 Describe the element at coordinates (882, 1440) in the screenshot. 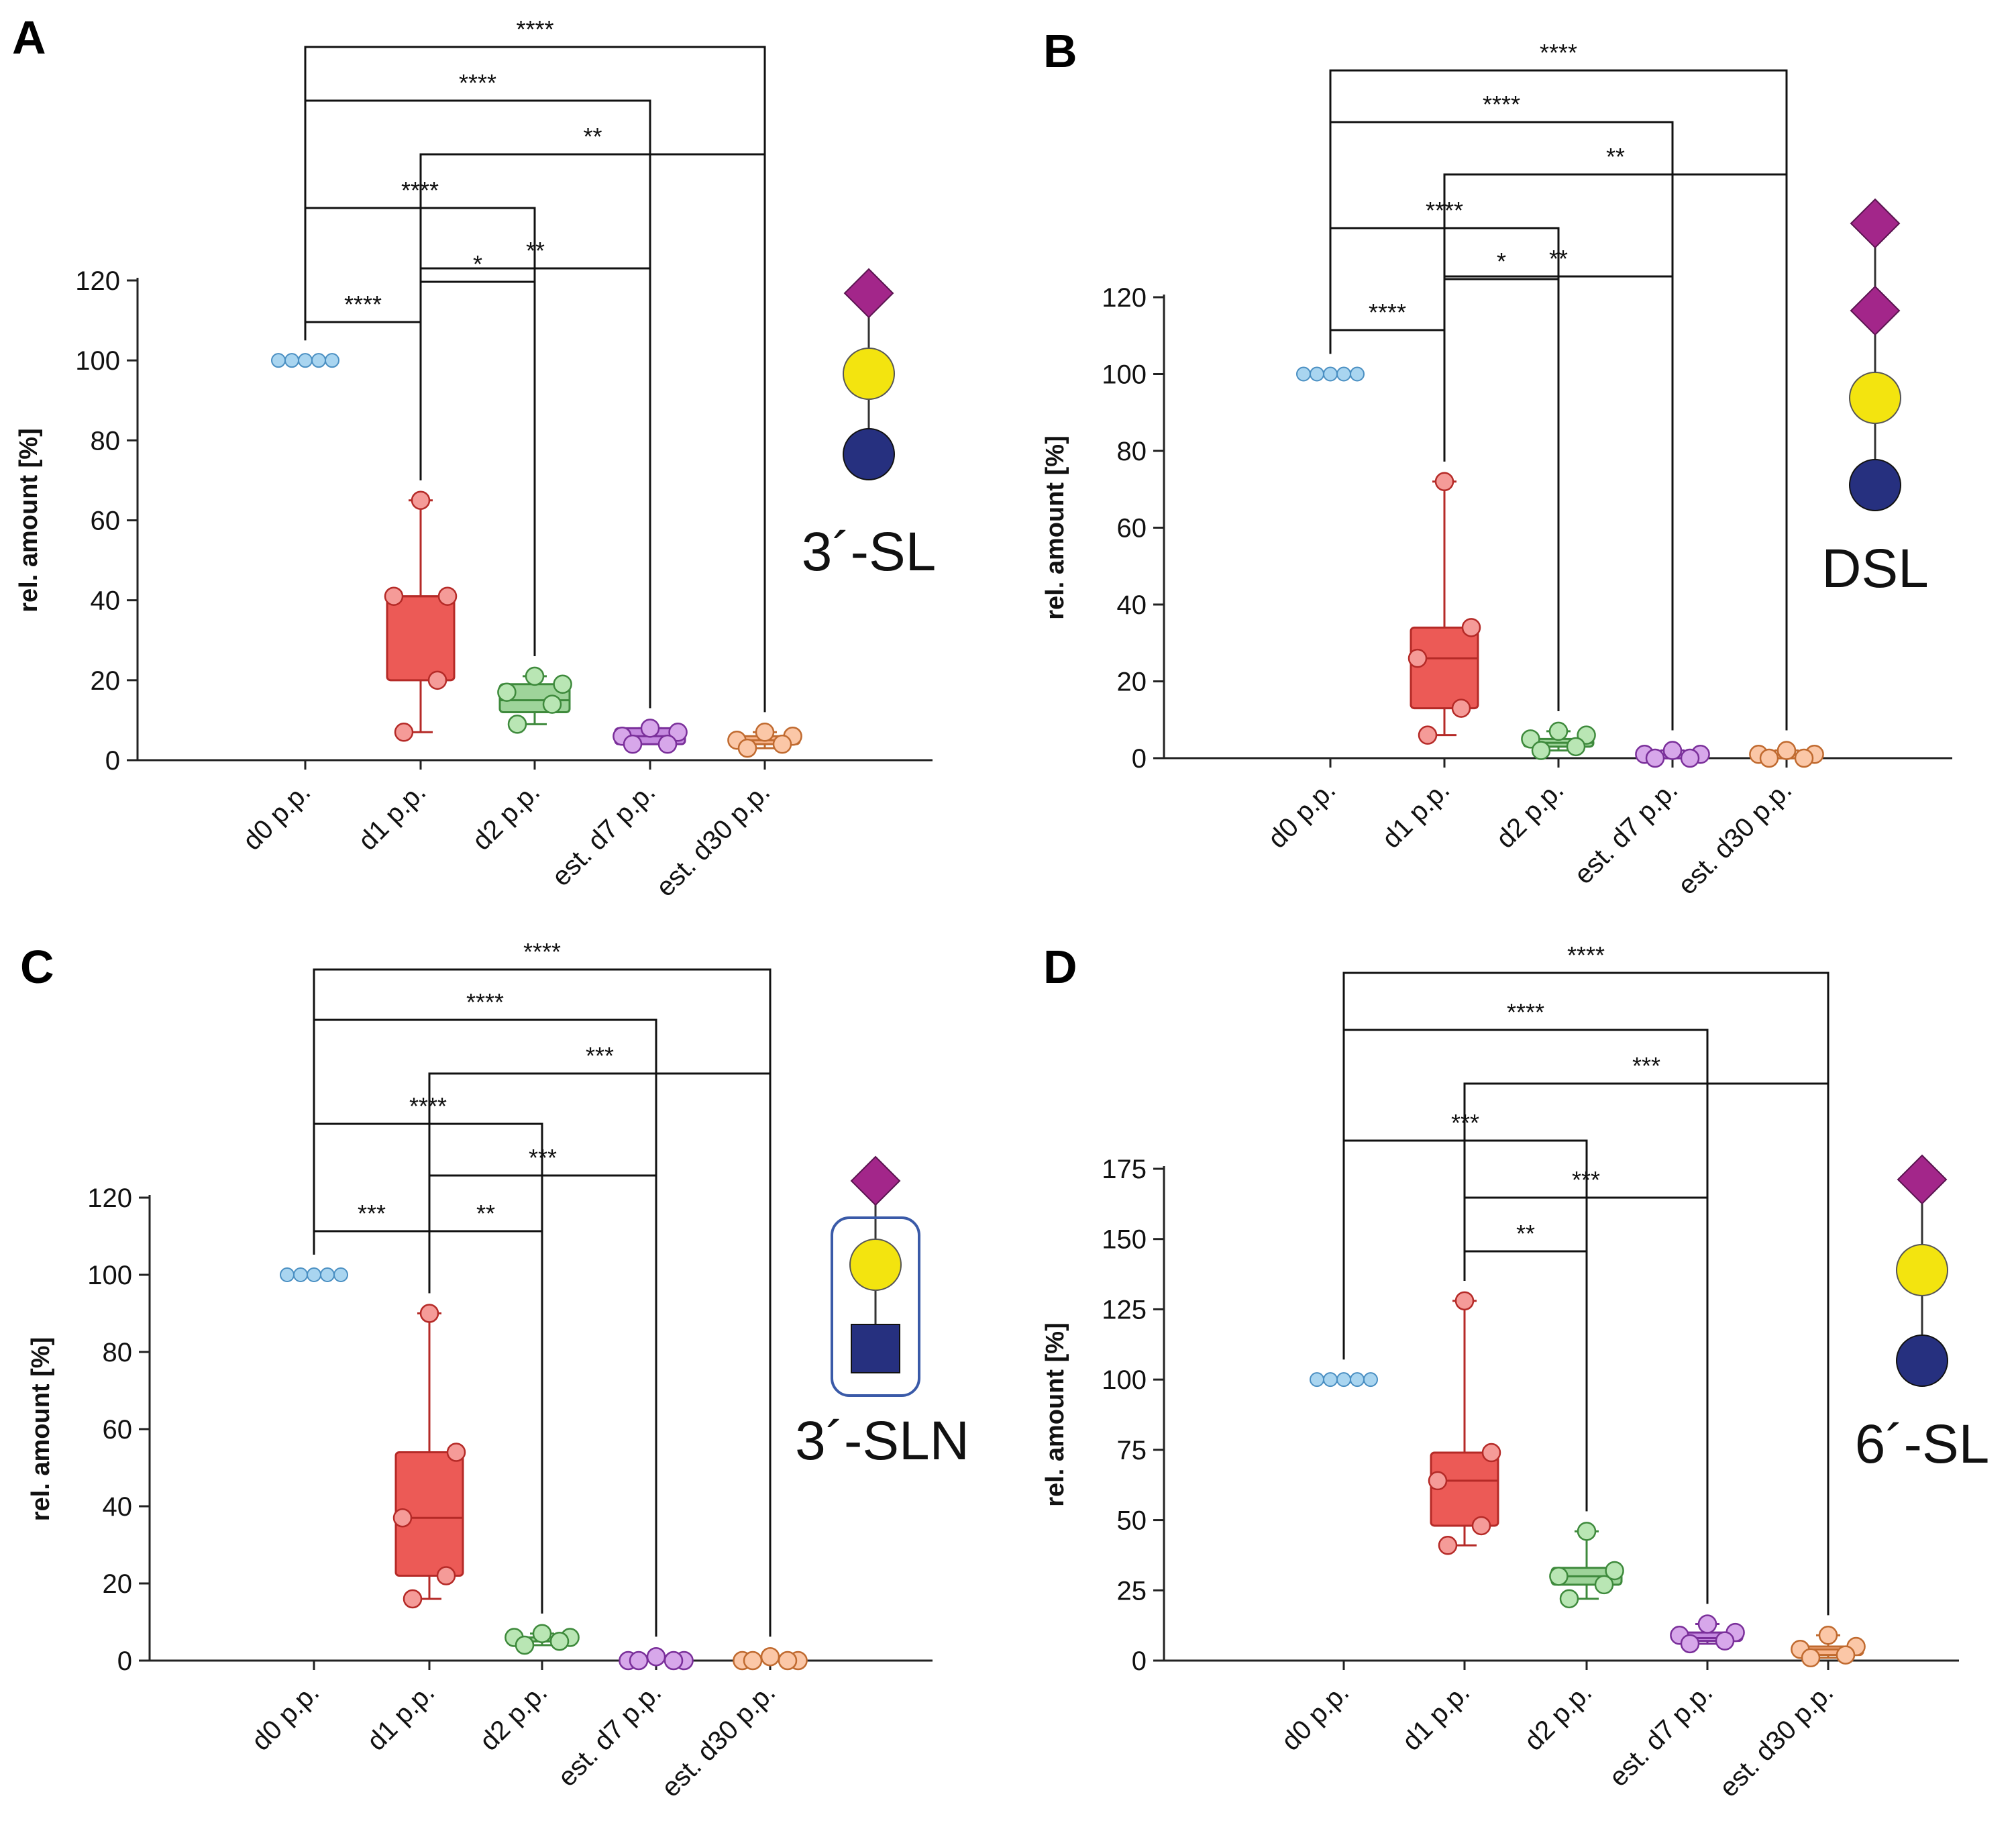

I see `molecule-name: 3´-SLN` at that location.